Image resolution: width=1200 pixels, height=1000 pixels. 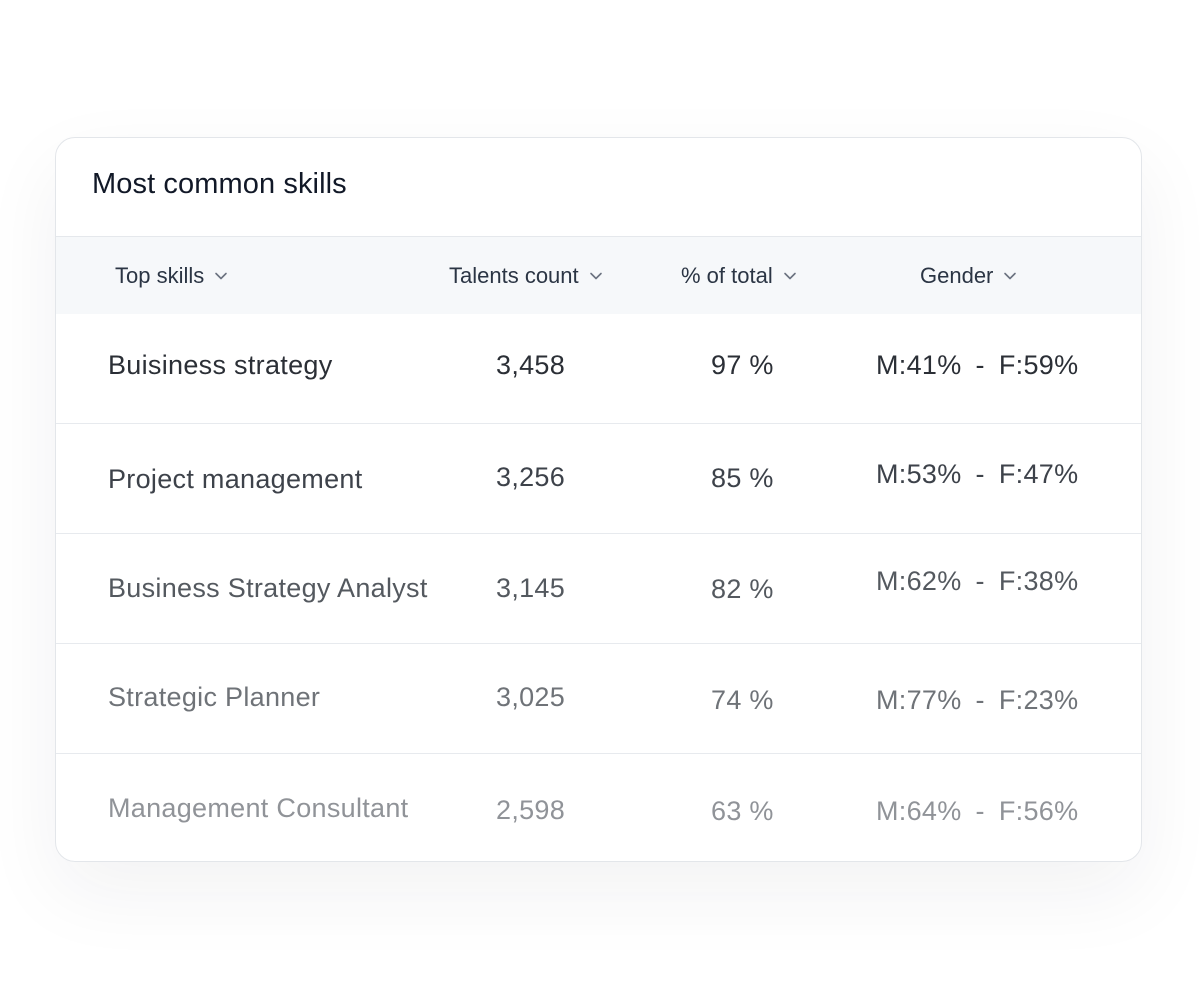 What do you see at coordinates (235, 479) in the screenshot?
I see `skill-name: Project management` at bounding box center [235, 479].